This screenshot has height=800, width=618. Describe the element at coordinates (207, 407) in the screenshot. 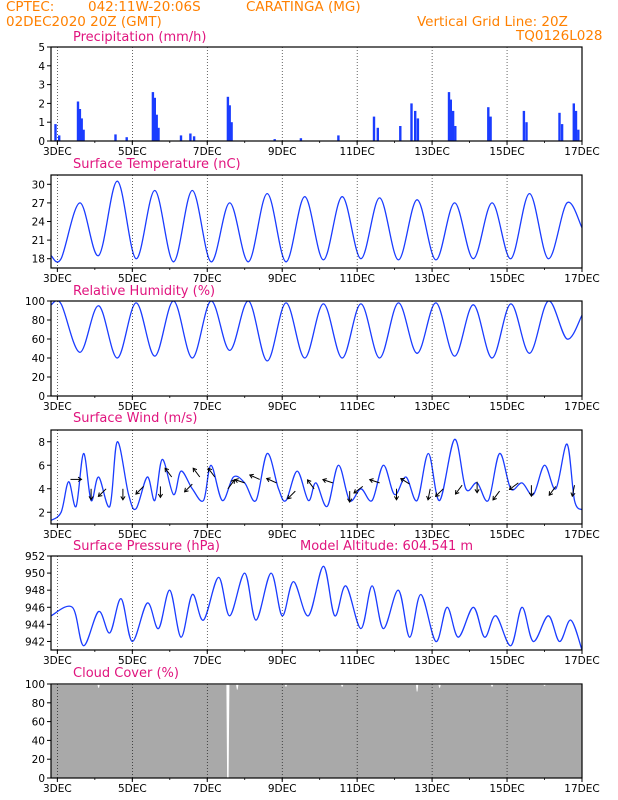

I see `humidity-xtick-label: 7DEC` at that location.